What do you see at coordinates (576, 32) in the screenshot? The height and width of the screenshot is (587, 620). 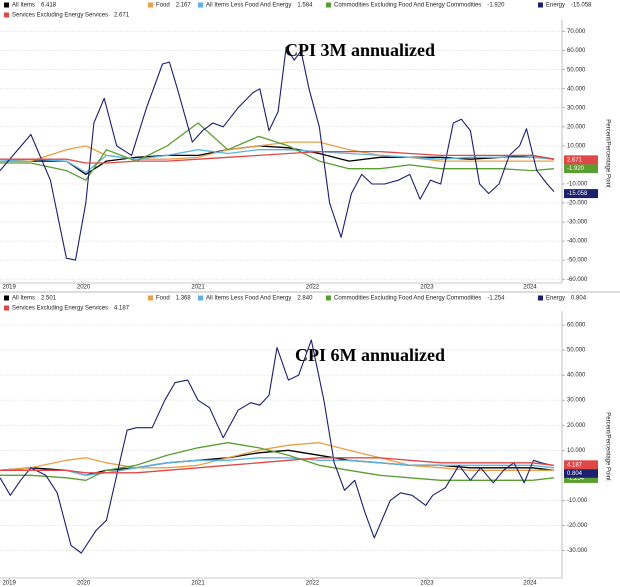 I see `y-tick-label: 70.000` at bounding box center [576, 32].